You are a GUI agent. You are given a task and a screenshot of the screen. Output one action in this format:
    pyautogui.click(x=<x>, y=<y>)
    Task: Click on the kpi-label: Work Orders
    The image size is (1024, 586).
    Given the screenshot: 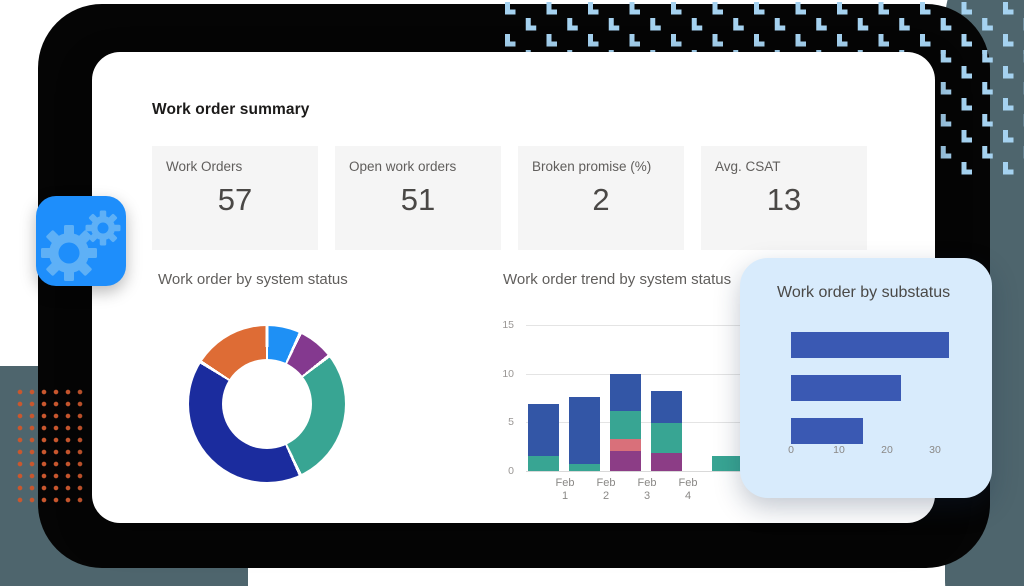 What is the action you would take?
    pyautogui.click(x=204, y=166)
    